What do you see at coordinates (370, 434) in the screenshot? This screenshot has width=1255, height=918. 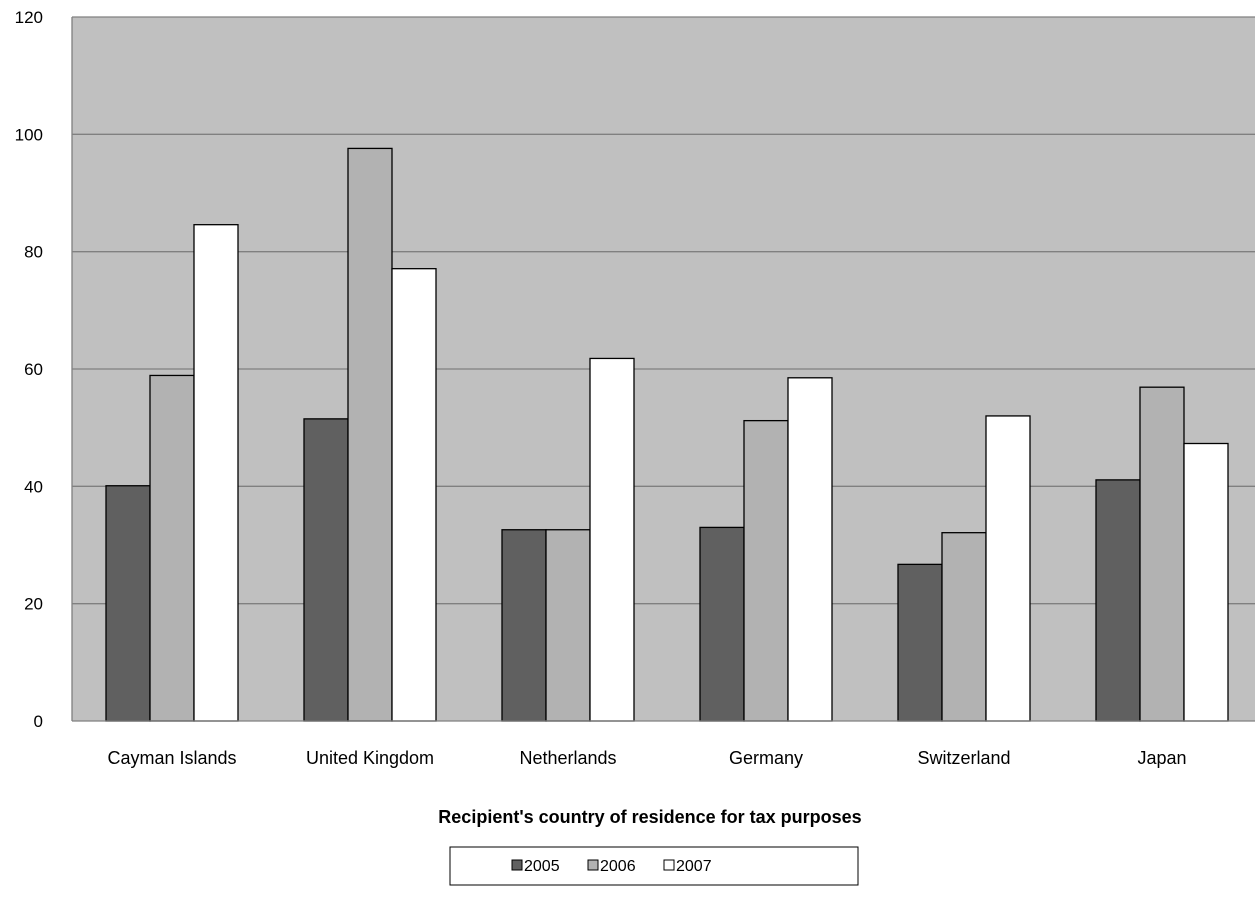 I see `bar-2006-united-kingdom` at bounding box center [370, 434].